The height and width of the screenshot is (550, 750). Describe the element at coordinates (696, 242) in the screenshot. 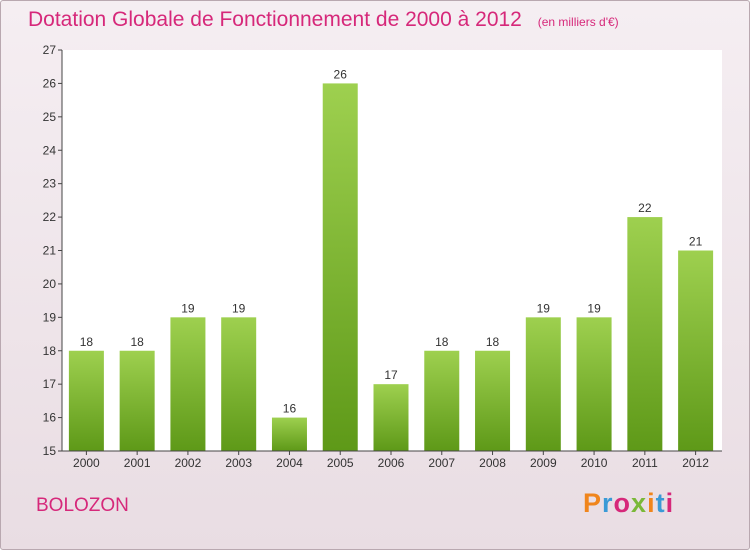

I see `data-label: 21` at that location.